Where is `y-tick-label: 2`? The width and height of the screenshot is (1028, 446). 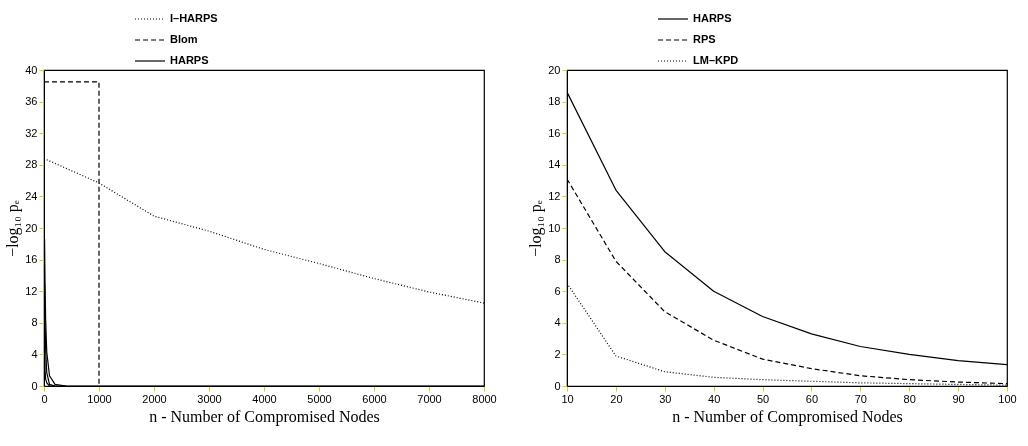
y-tick-label: 2 is located at coordinates (557, 353).